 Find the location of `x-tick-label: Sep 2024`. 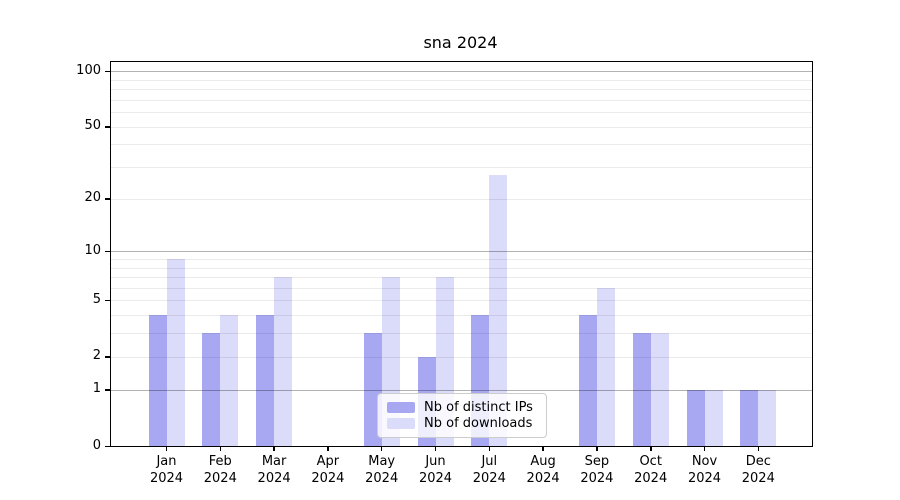

x-tick-label: Sep 2024 is located at coordinates (597, 470).